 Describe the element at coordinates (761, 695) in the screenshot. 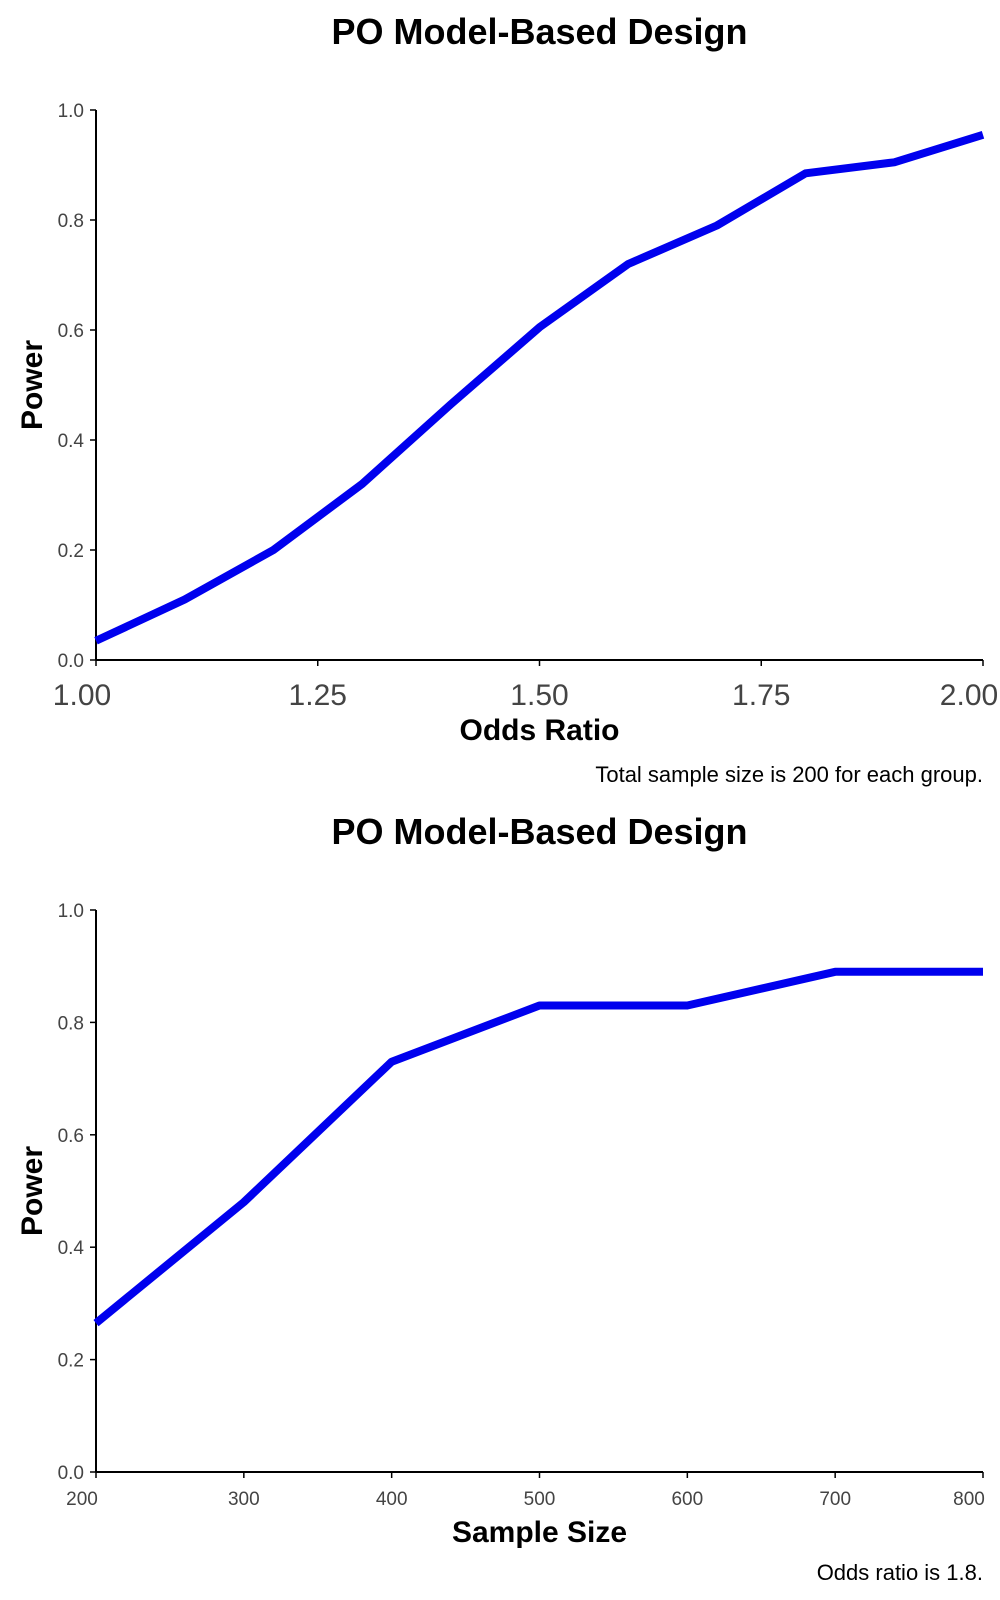

I see `x-tick-label: 1.75` at that location.